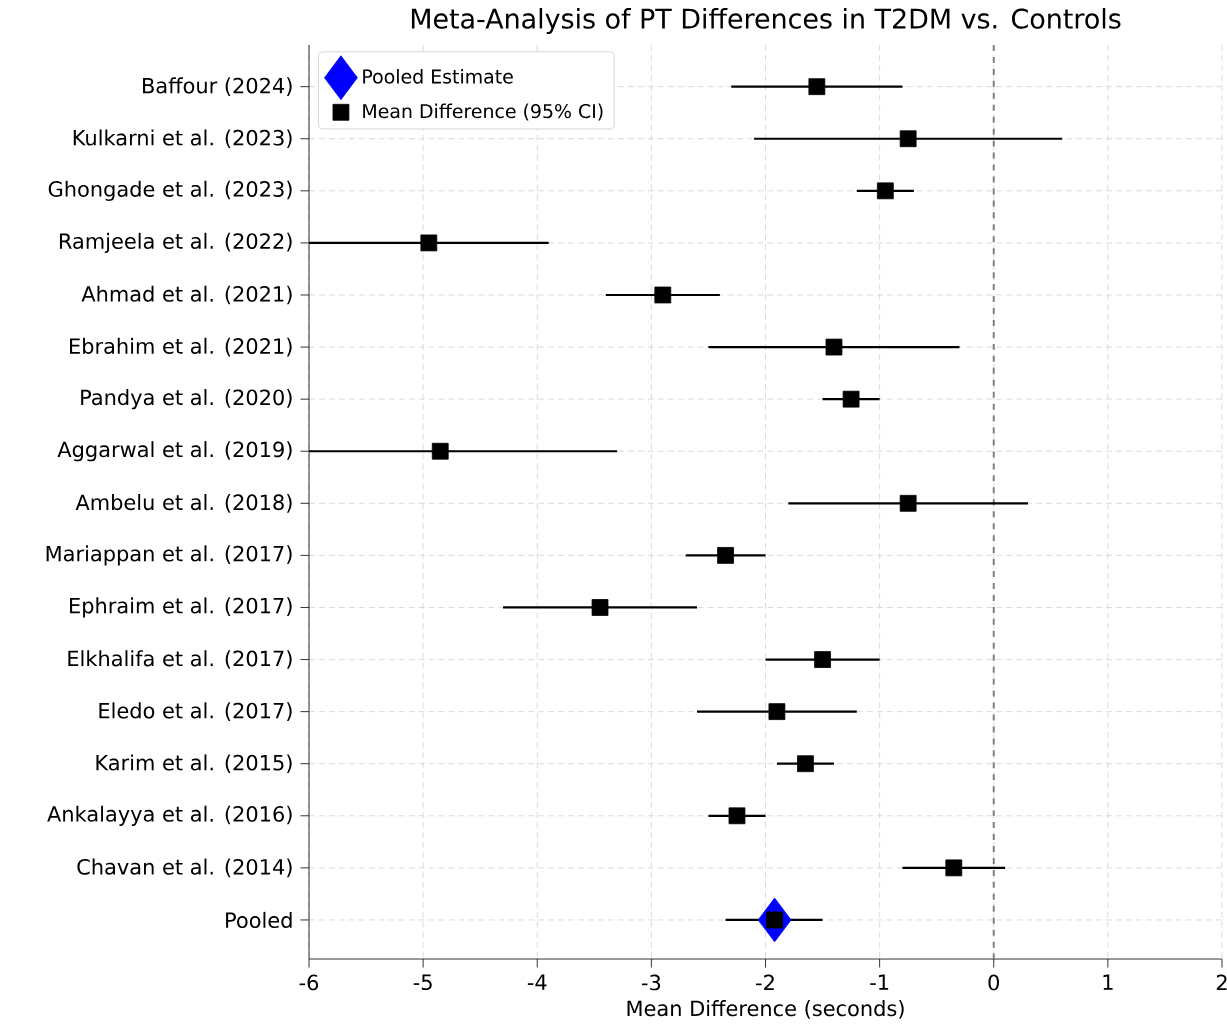 This screenshot has height=1035, width=1227. I want to click on x-tick-label: 0, so click(993, 982).